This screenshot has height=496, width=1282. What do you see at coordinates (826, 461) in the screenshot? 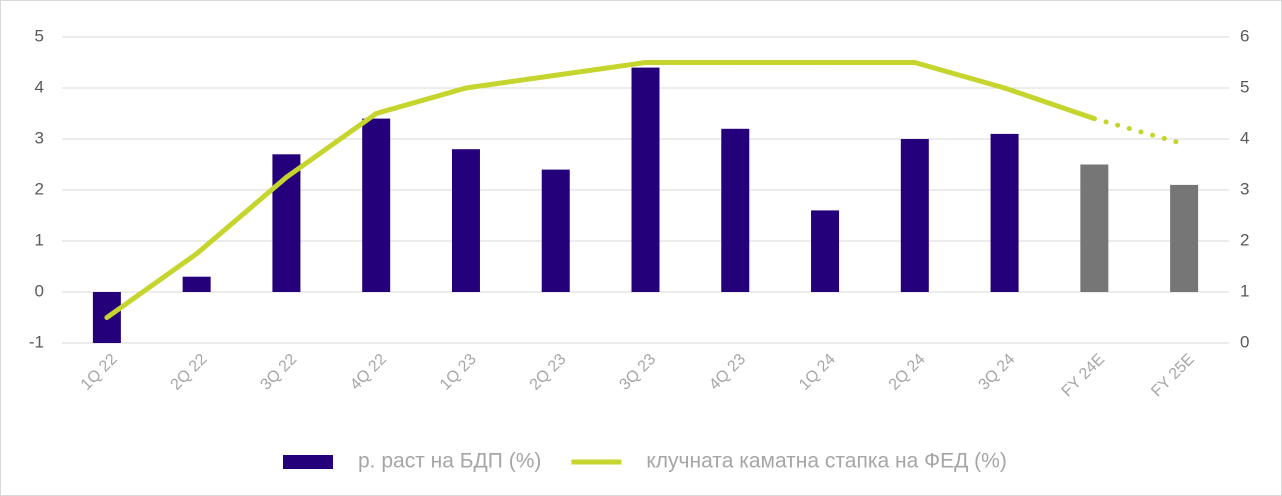
I see `legend-label: клучната каматна стапка на ФЕД (%)` at bounding box center [826, 461].